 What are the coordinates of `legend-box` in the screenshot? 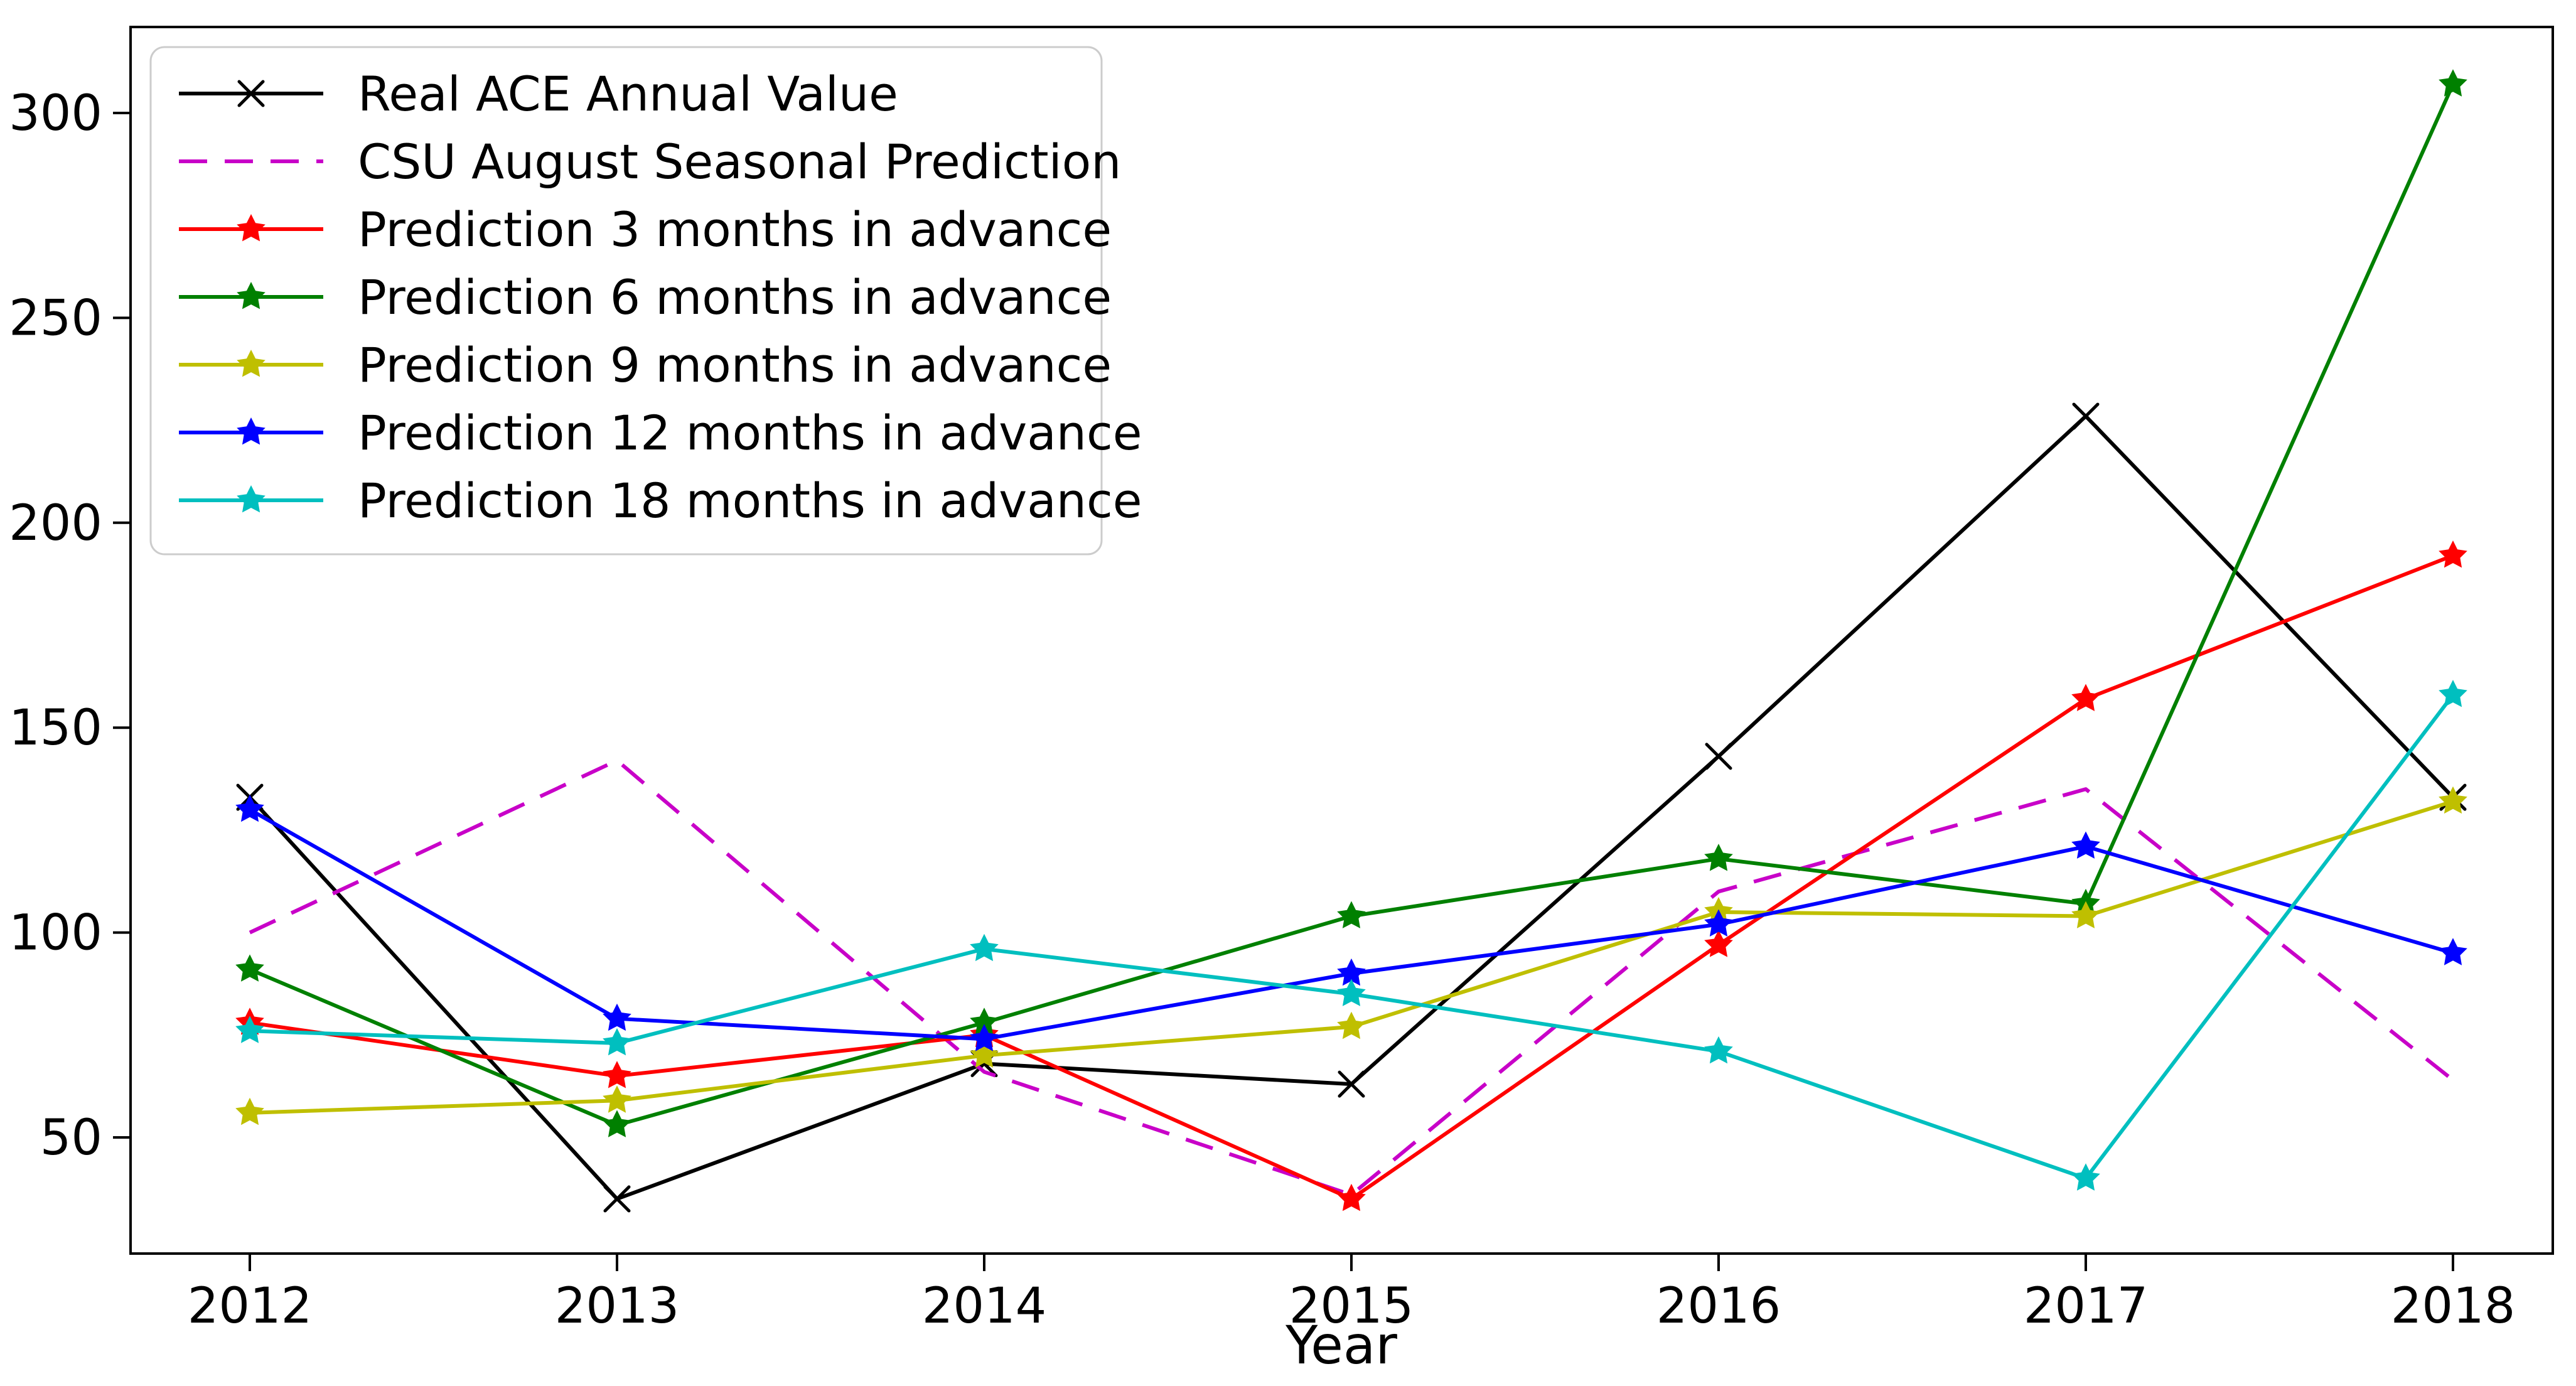 It's located at (626, 301).